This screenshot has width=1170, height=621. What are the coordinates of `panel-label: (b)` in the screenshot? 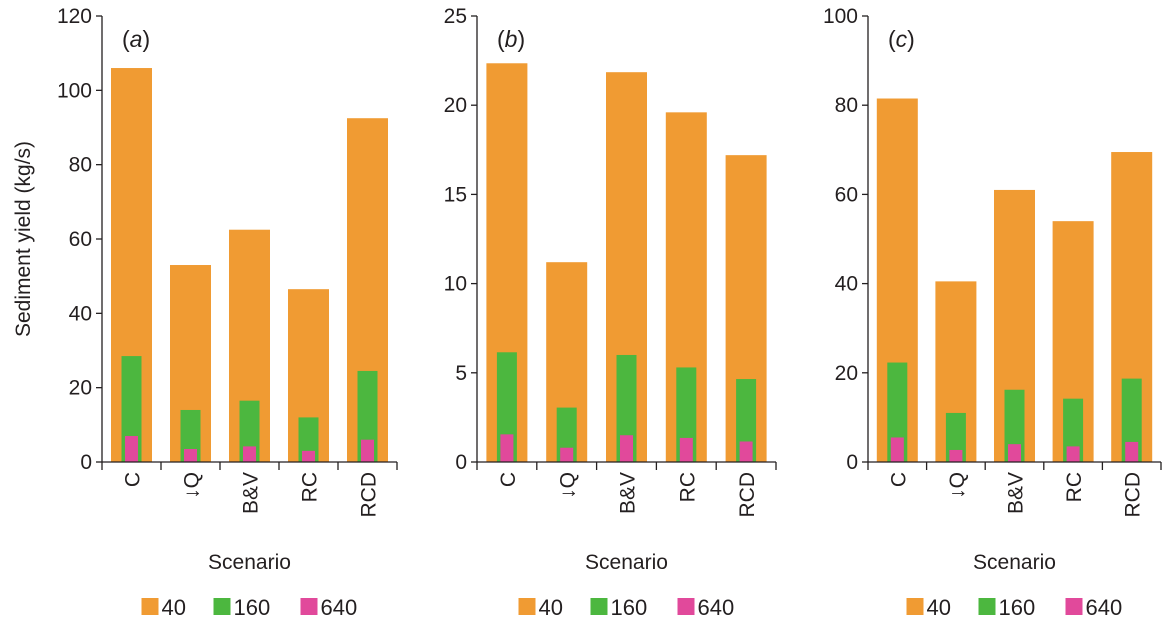 It's located at (511, 39).